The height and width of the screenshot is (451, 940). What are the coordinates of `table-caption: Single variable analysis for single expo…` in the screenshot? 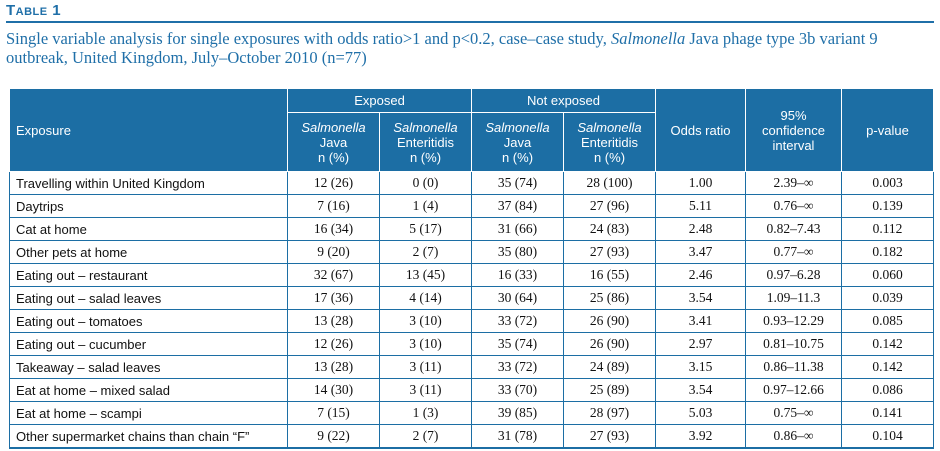 It's located at (468, 48).